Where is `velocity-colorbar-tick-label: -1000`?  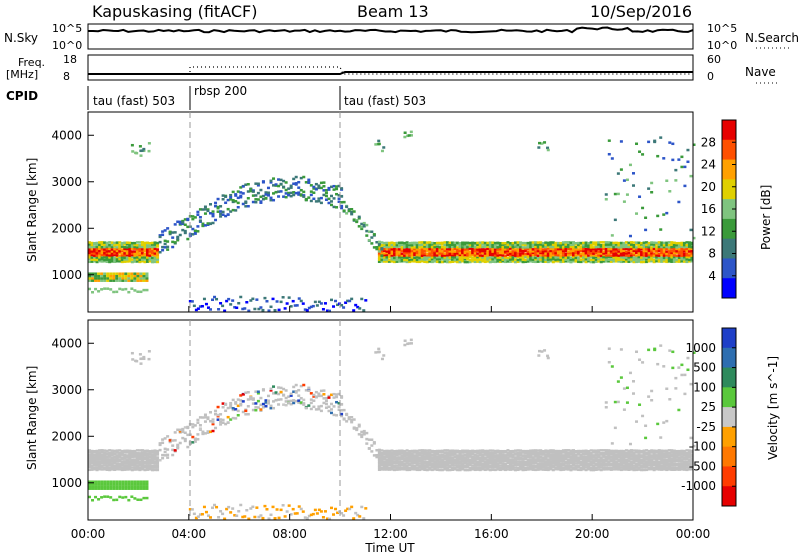 velocity-colorbar-tick-label: -1000 is located at coordinates (698, 486).